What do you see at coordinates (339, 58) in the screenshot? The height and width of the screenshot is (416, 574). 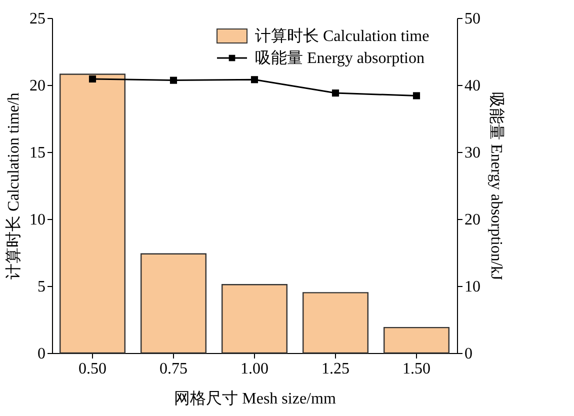 I see `legend-label: 吸能量 Energy absorption` at bounding box center [339, 58].